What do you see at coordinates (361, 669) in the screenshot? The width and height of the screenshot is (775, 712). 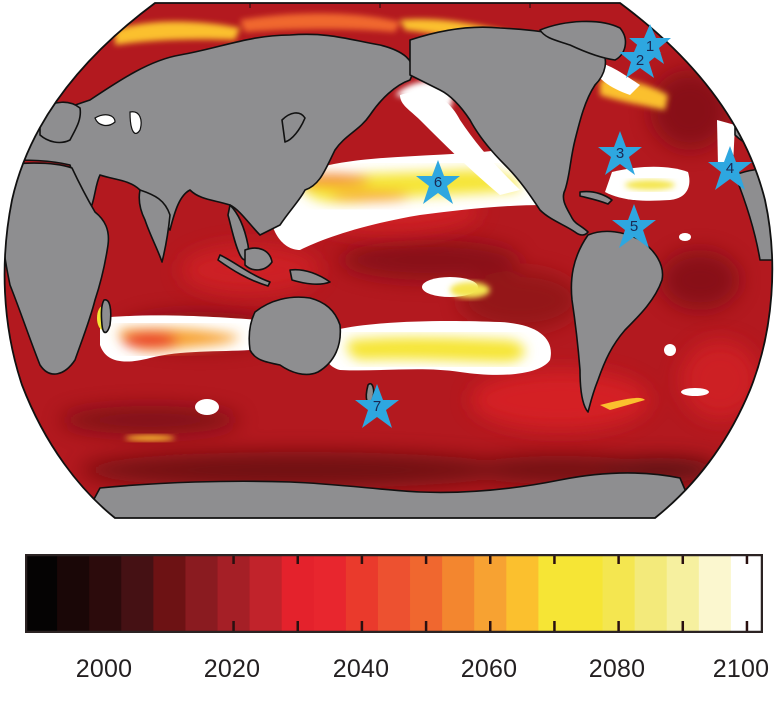 I see `colorbar-tick-label-2040: 2040` at bounding box center [361, 669].